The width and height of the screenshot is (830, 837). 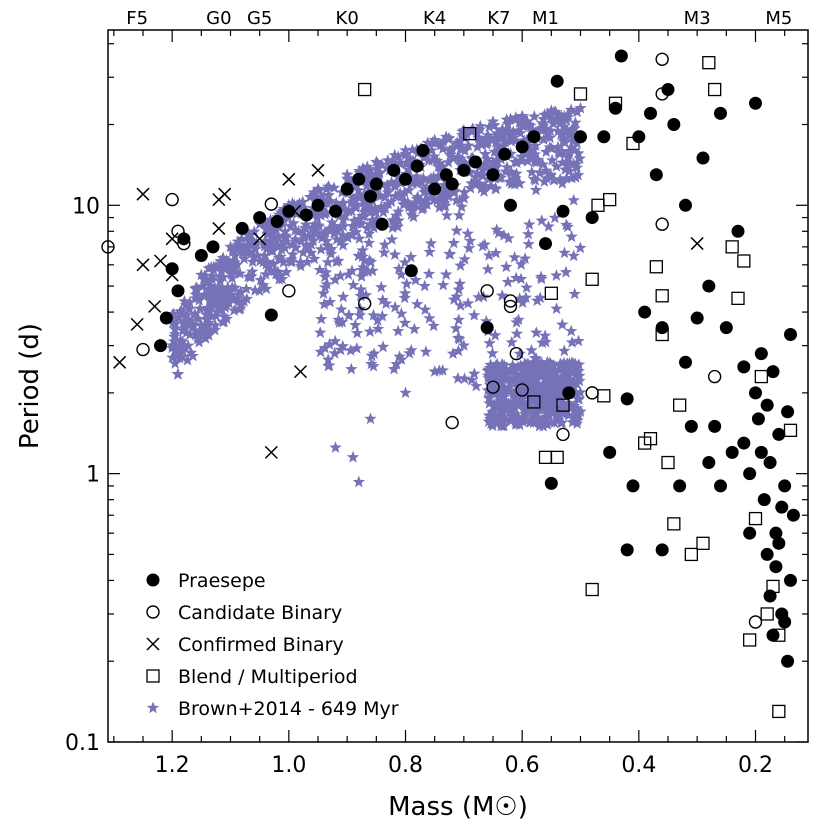 What do you see at coordinates (288, 709) in the screenshot?
I see `legend-label: Brown+2014 - 649 Myr` at bounding box center [288, 709].